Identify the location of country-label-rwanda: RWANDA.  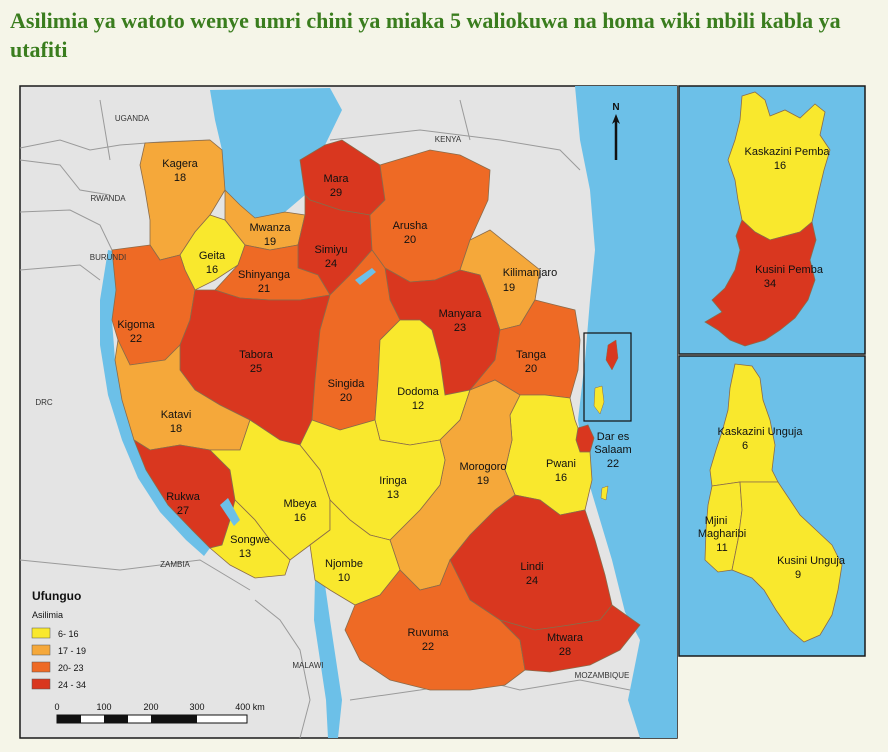
(108, 198).